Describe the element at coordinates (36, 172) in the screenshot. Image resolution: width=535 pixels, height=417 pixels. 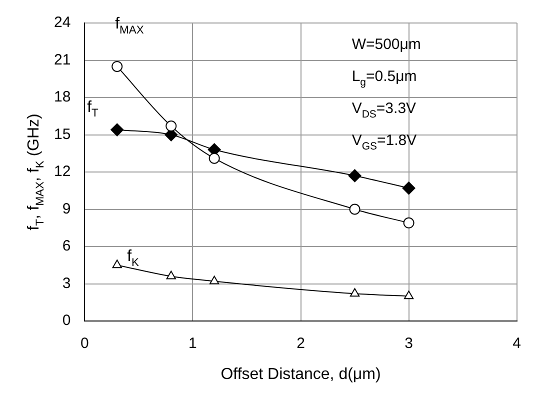
I see `y-axis-title: fT, fMAX, fK (GHz)` at that location.